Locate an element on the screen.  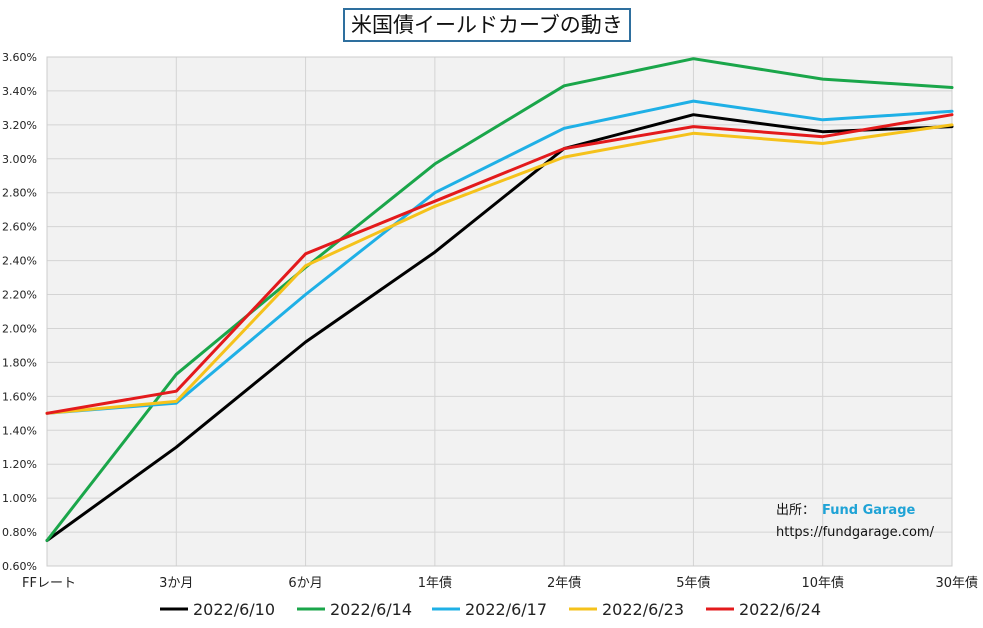
y-tick-label: 2.20% is located at coordinates (19, 295).